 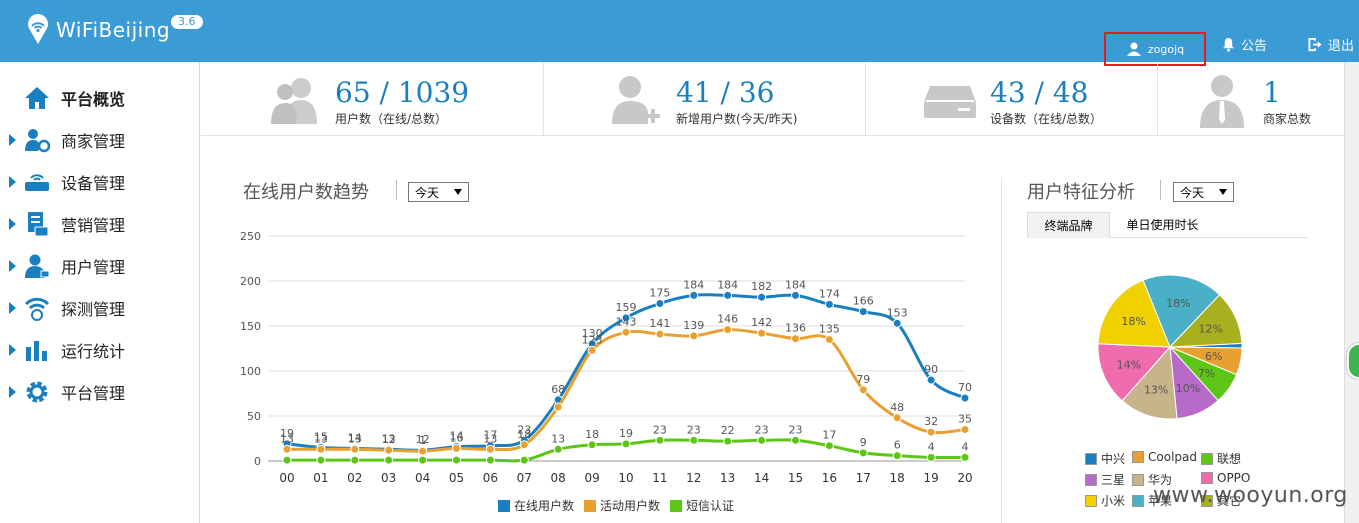 What do you see at coordinates (1113, 480) in the screenshot?
I see `legend-label: 三星` at bounding box center [1113, 480].